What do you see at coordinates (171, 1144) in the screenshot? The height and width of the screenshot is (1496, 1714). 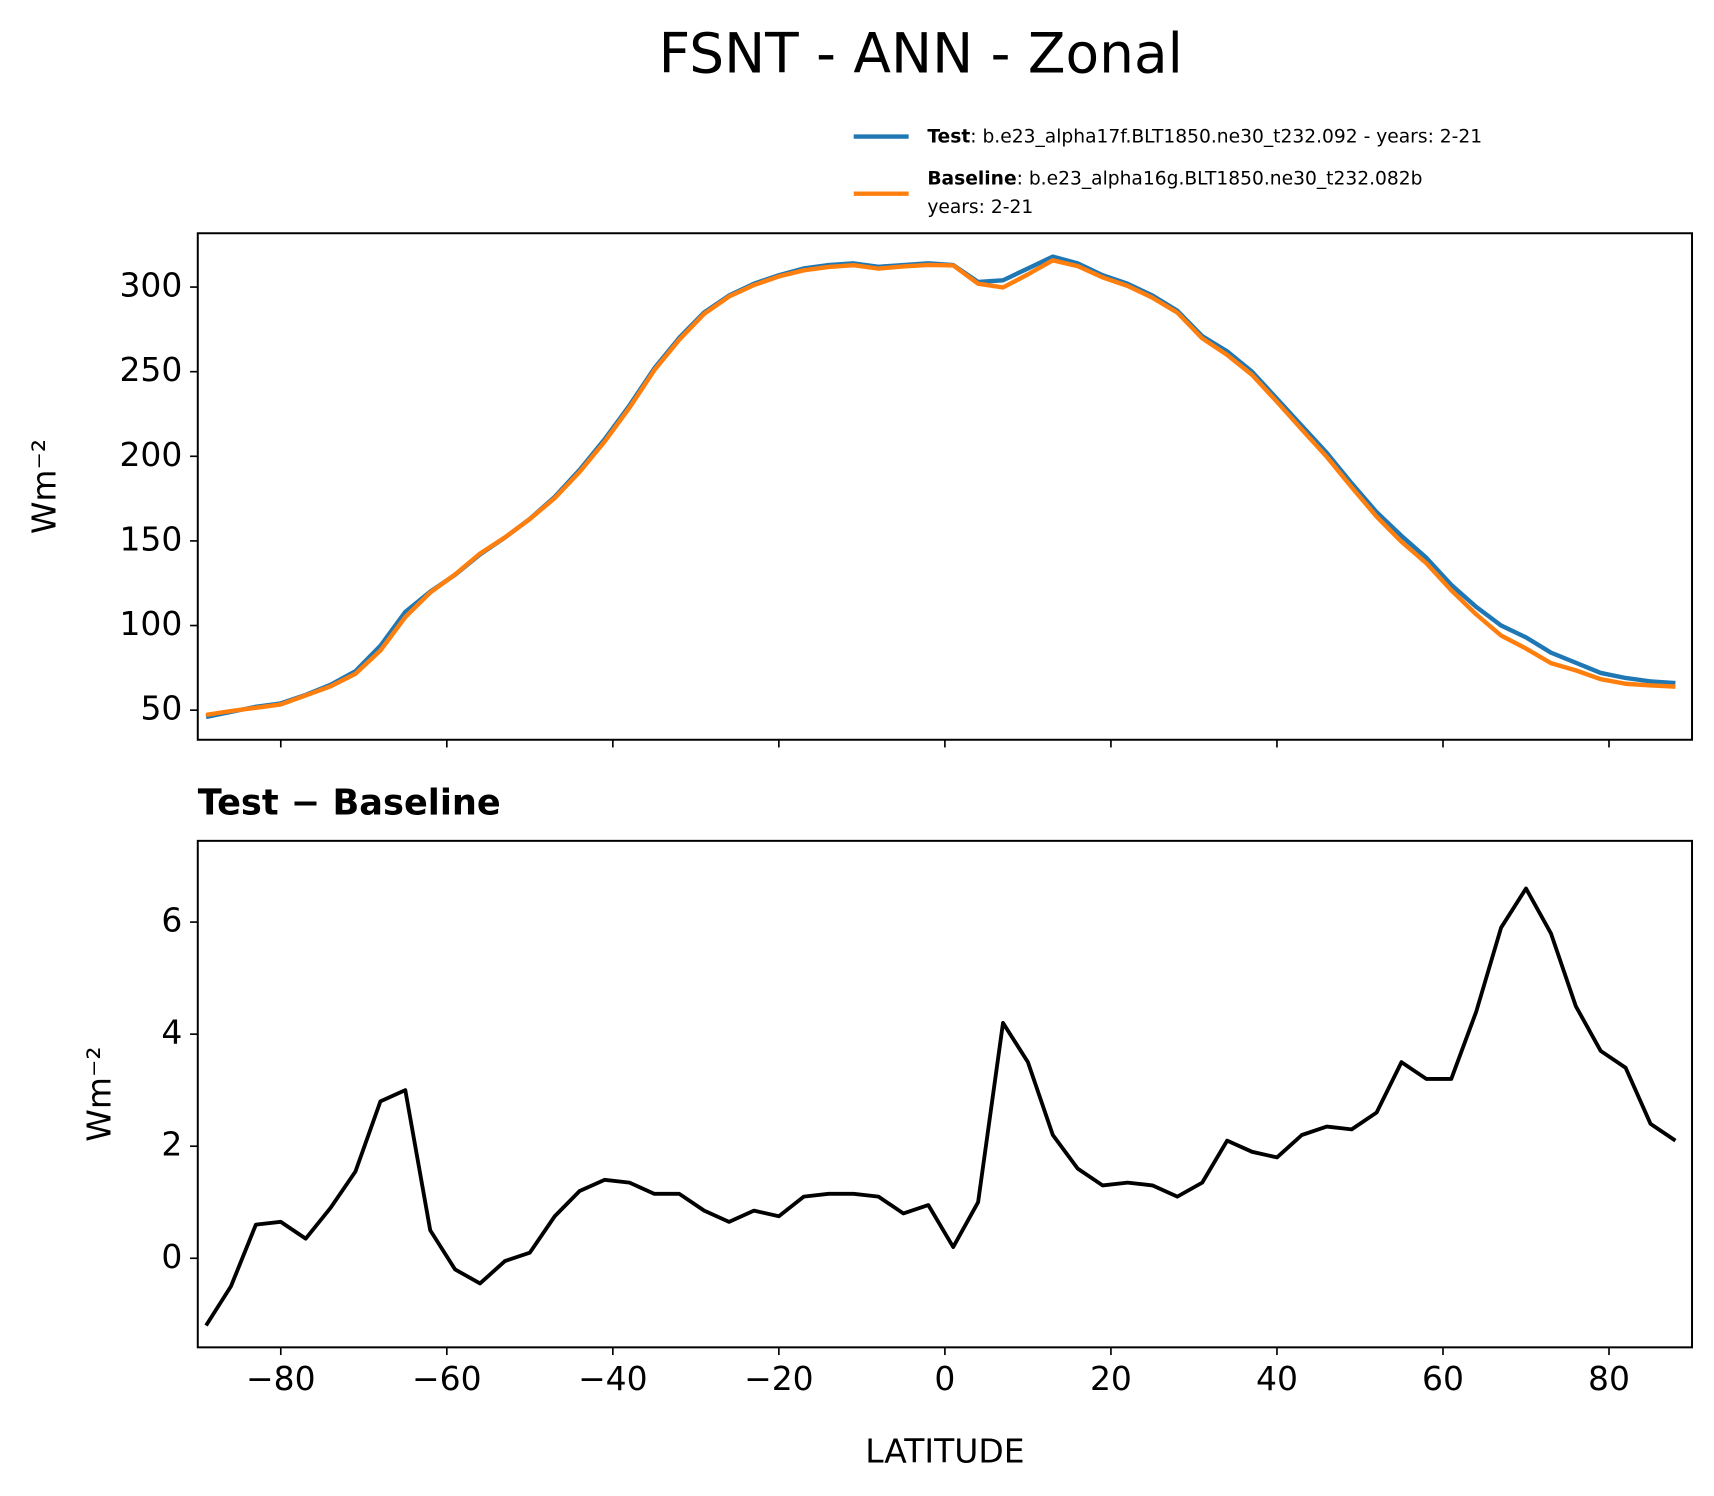 I see `y-tick-label: 2` at bounding box center [171, 1144].